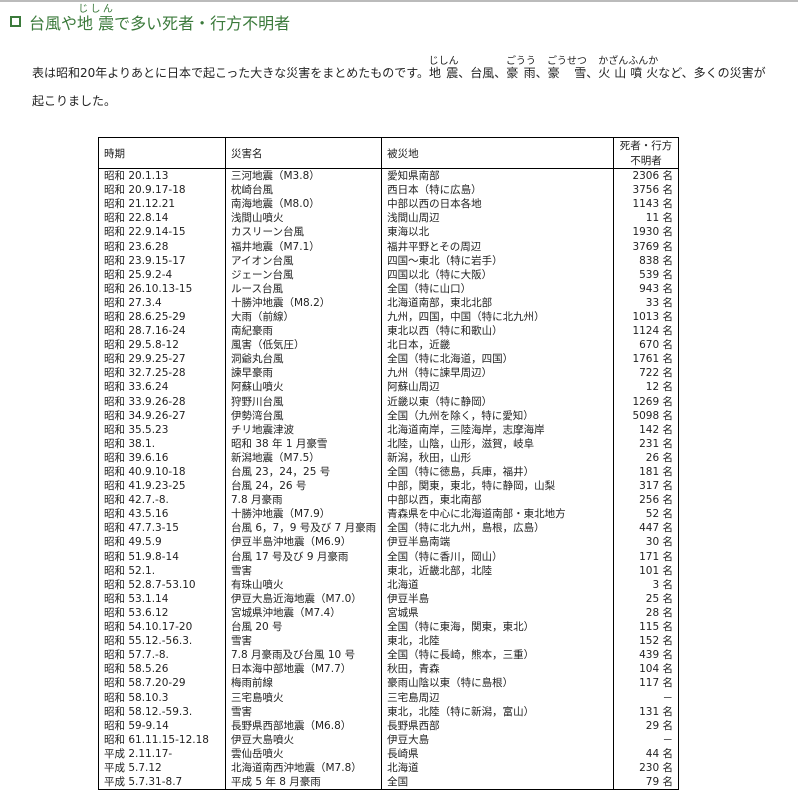 This screenshot has width=798, height=790. I want to click on cell-casualties: 1124 名, so click(646, 331).